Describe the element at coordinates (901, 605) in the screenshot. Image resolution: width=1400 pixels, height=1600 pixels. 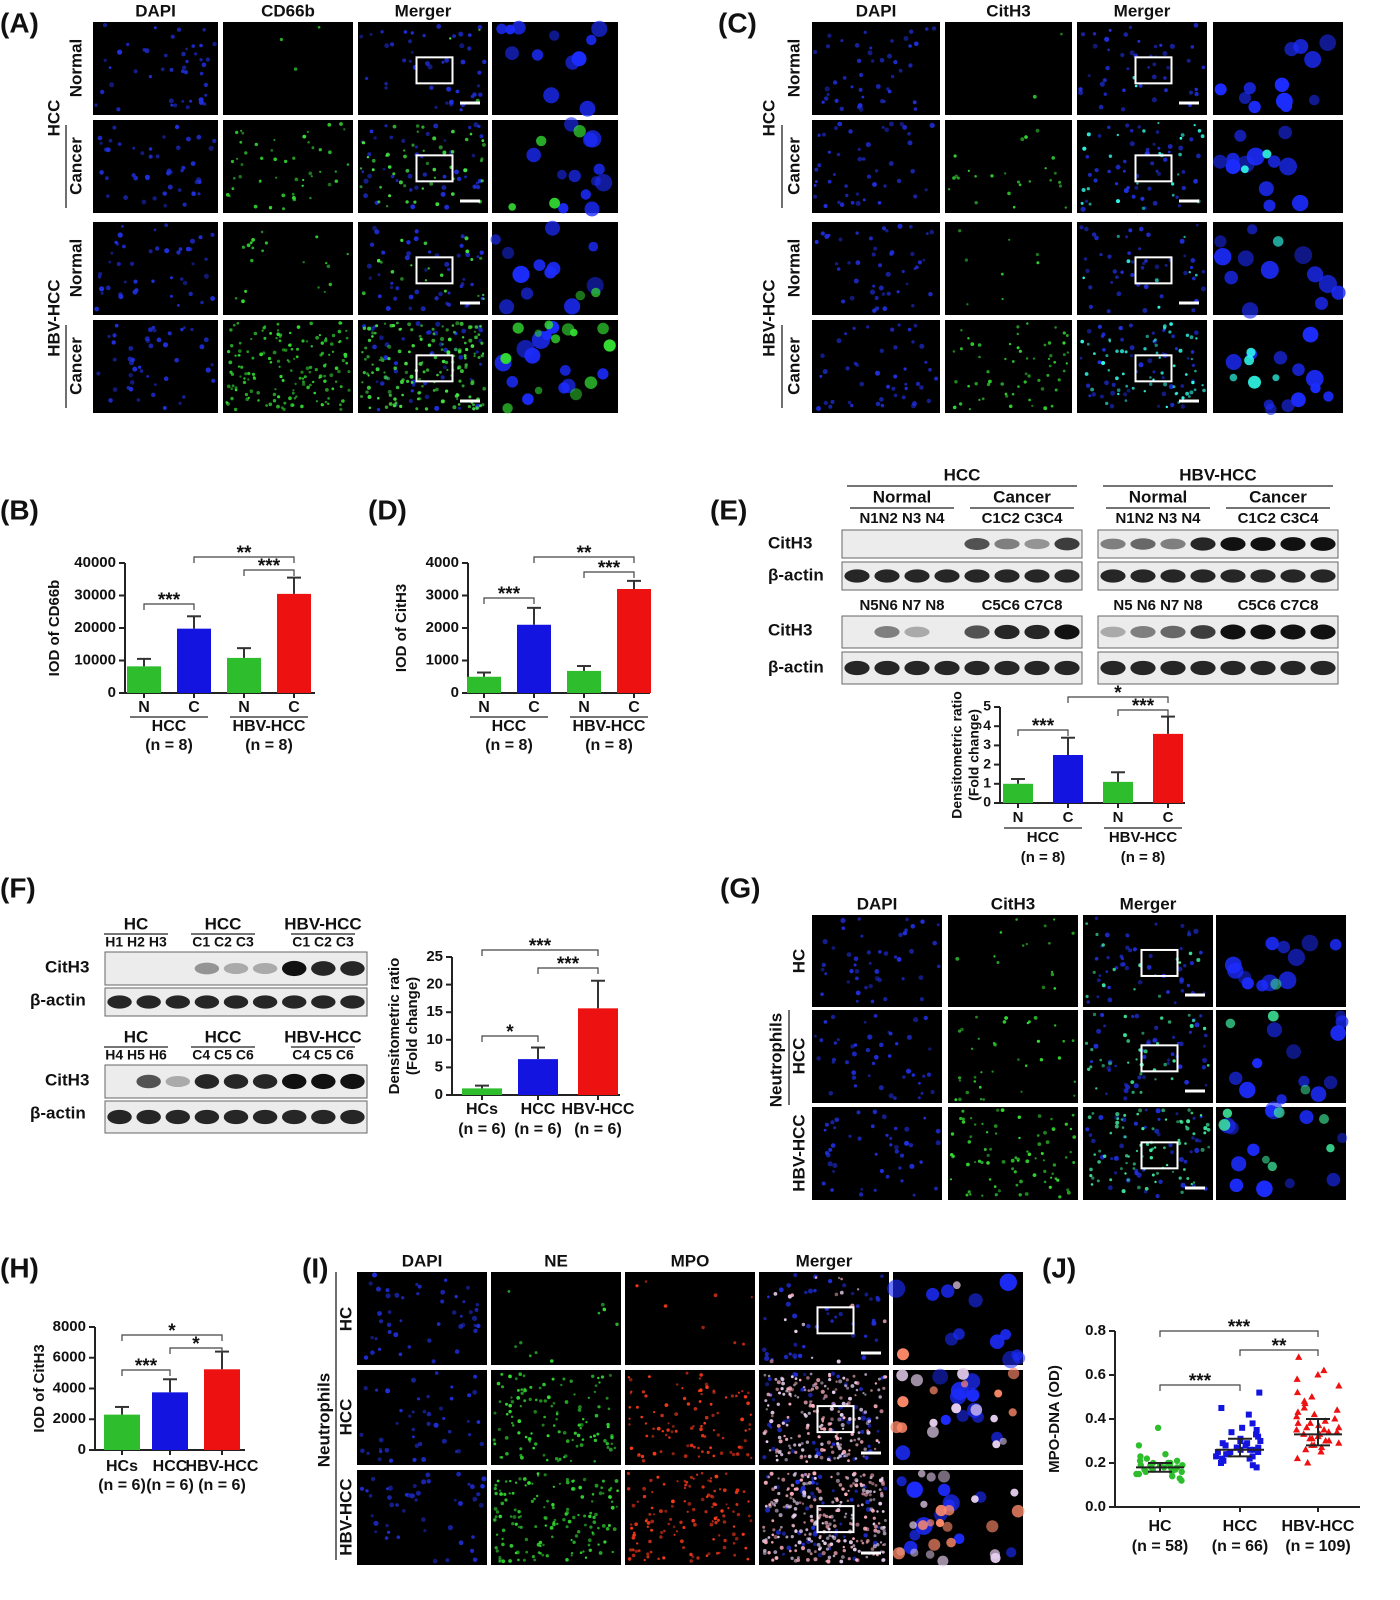
I see `lane-label: N5N6 N7 N8` at that location.